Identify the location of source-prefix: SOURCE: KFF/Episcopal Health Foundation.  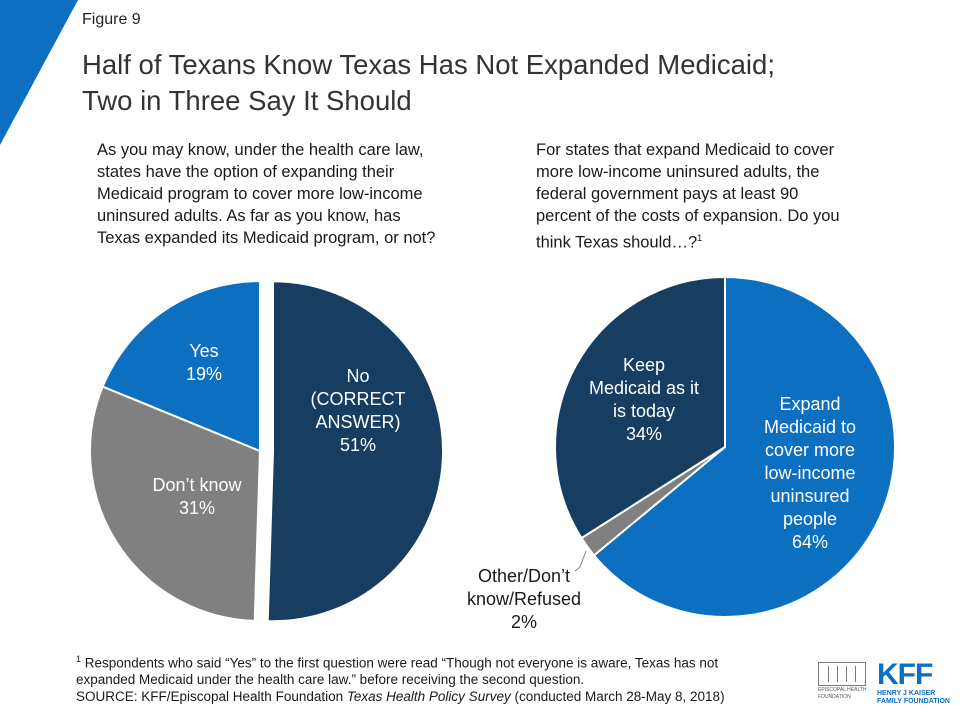
(211, 696).